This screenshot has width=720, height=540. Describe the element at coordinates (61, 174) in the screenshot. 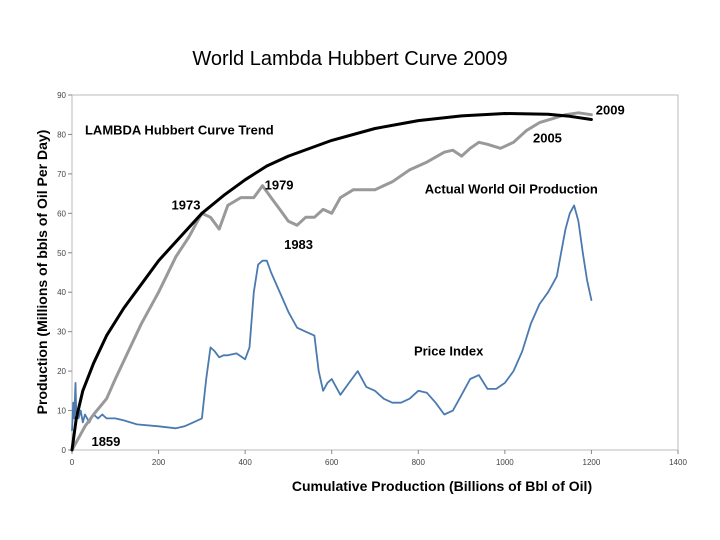

I see `y-tick-label: 70` at that location.